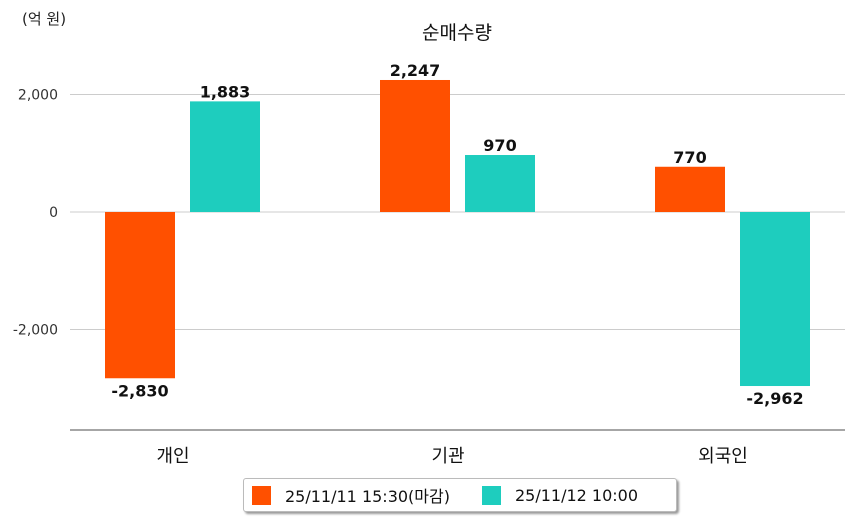  I want to click on legend-item-0: 25/11/11 15:30(마감), so click(351, 495).